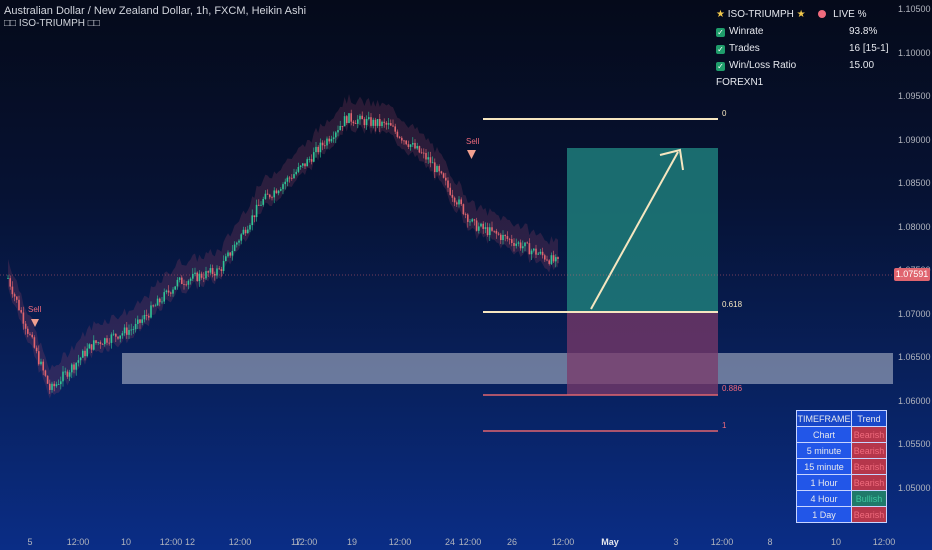  I want to click on price-tick-label: 1.05000, so click(914, 487).